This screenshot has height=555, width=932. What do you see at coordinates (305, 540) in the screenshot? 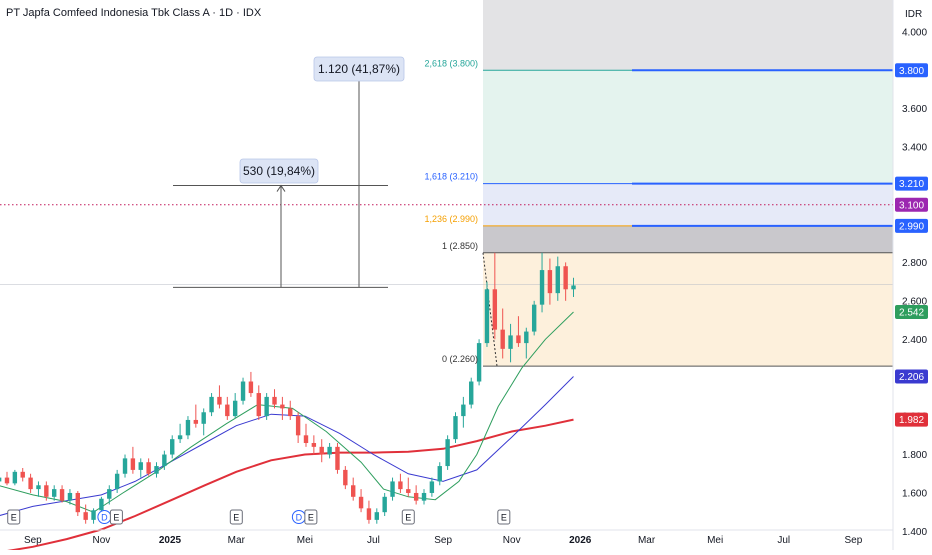
I see `x-tick-label: Mei` at bounding box center [305, 540].